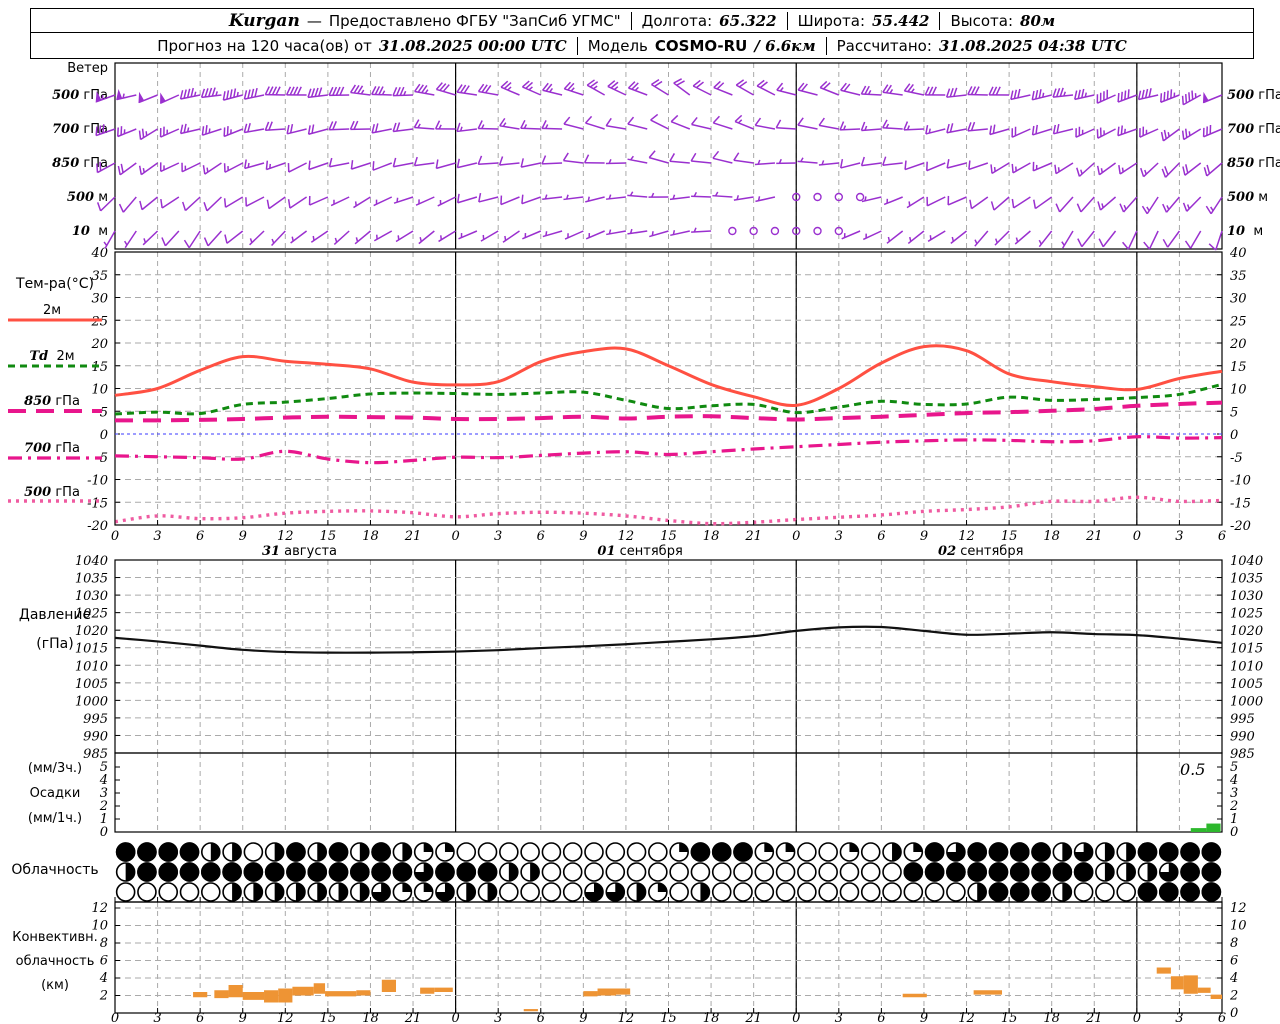 The width and height of the screenshot is (1280, 1024). Describe the element at coordinates (103, 996) in the screenshot. I see `conv-ytick-left: 2` at that location.